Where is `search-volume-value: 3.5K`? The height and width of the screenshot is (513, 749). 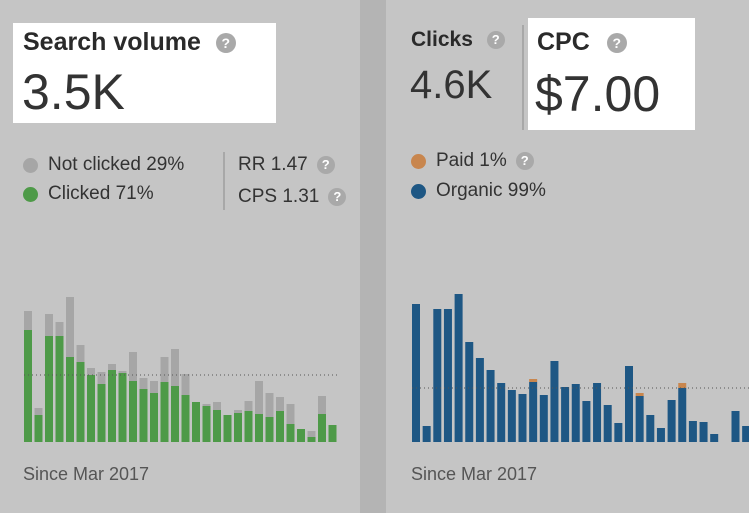 search-volume-value: 3.5K is located at coordinates (73, 92).